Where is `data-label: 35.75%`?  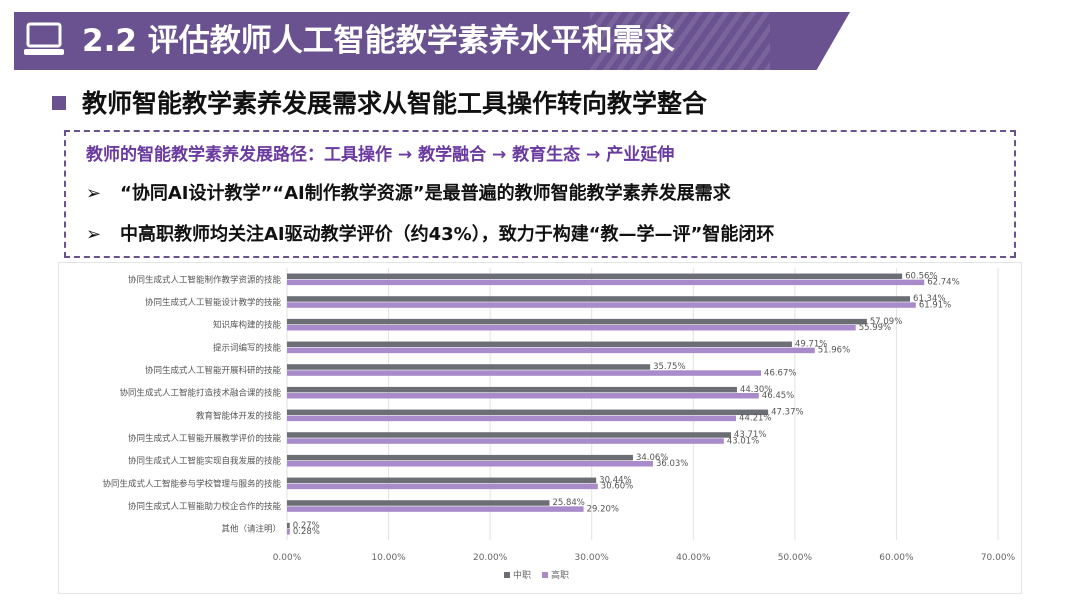
data-label: 35.75% is located at coordinates (669, 367).